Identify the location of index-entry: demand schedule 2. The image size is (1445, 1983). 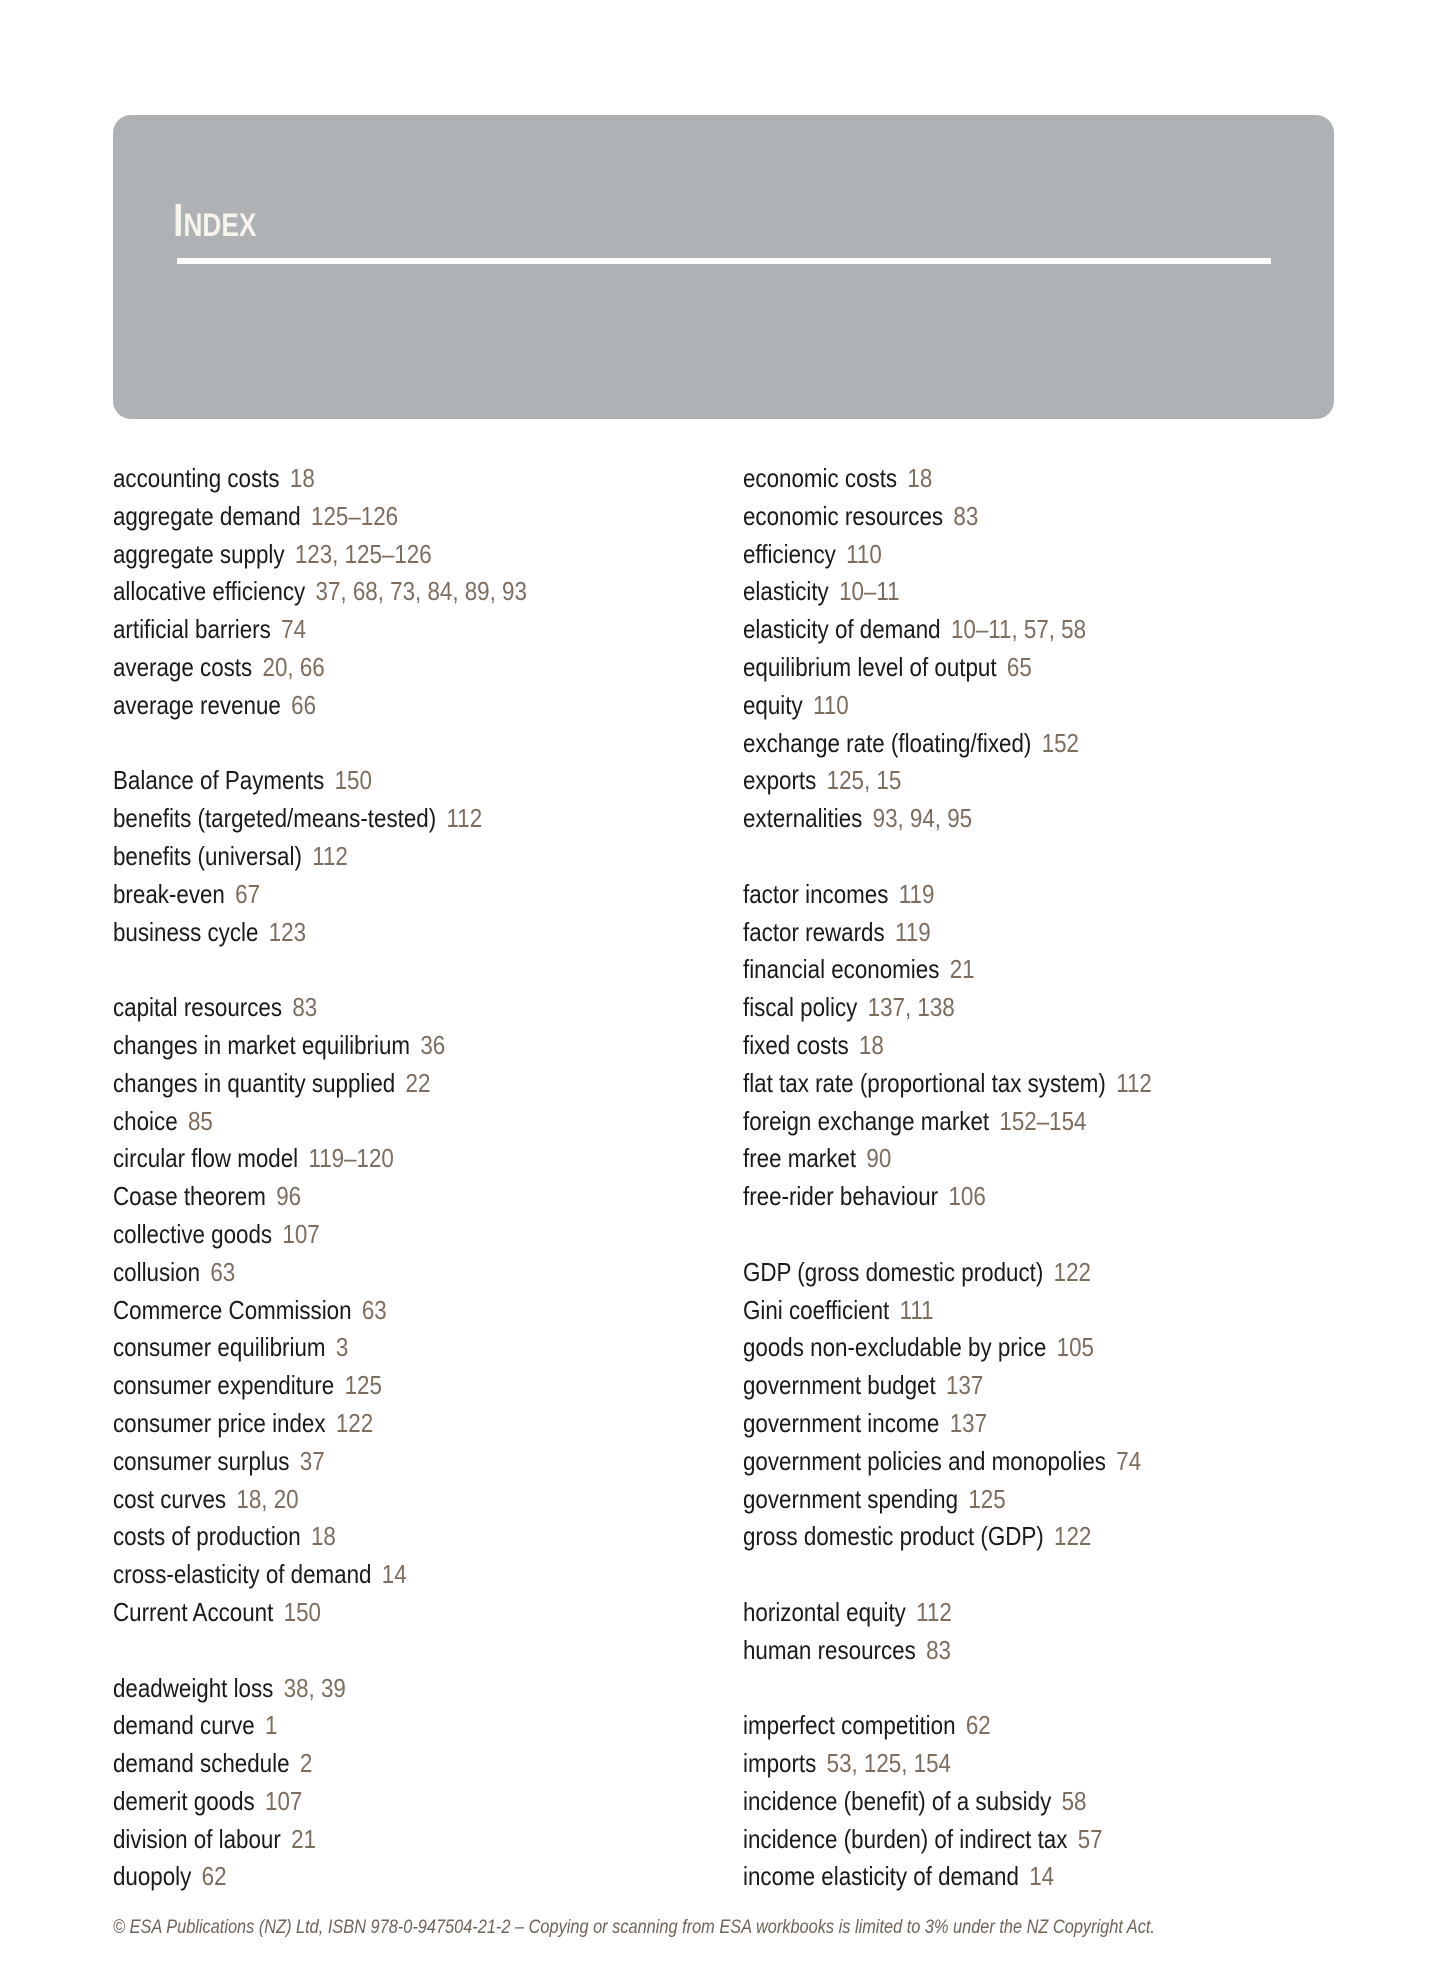
(379, 1764).